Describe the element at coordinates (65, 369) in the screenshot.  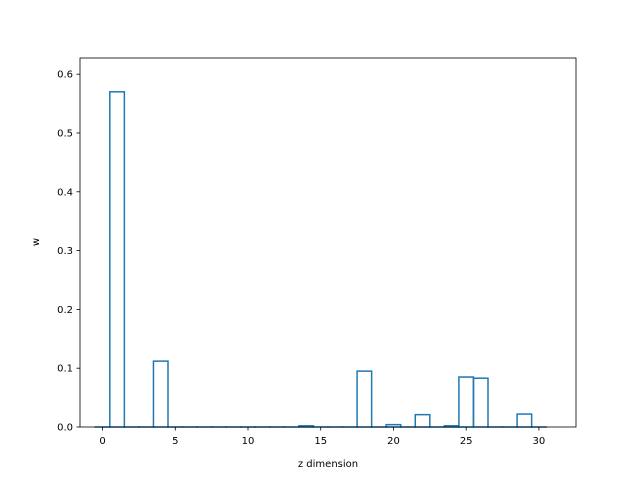
I see `y-tick-label: 0.1` at that location.